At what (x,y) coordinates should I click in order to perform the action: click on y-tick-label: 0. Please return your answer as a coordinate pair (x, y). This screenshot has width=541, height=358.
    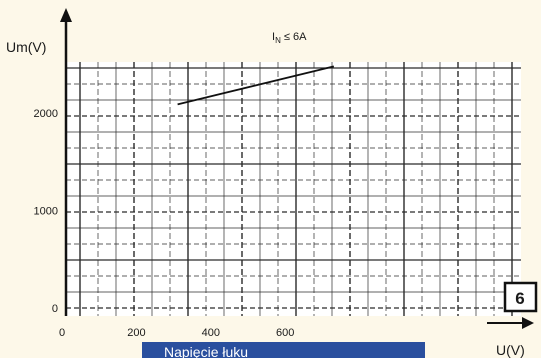
    Looking at the image, I should click on (55, 309).